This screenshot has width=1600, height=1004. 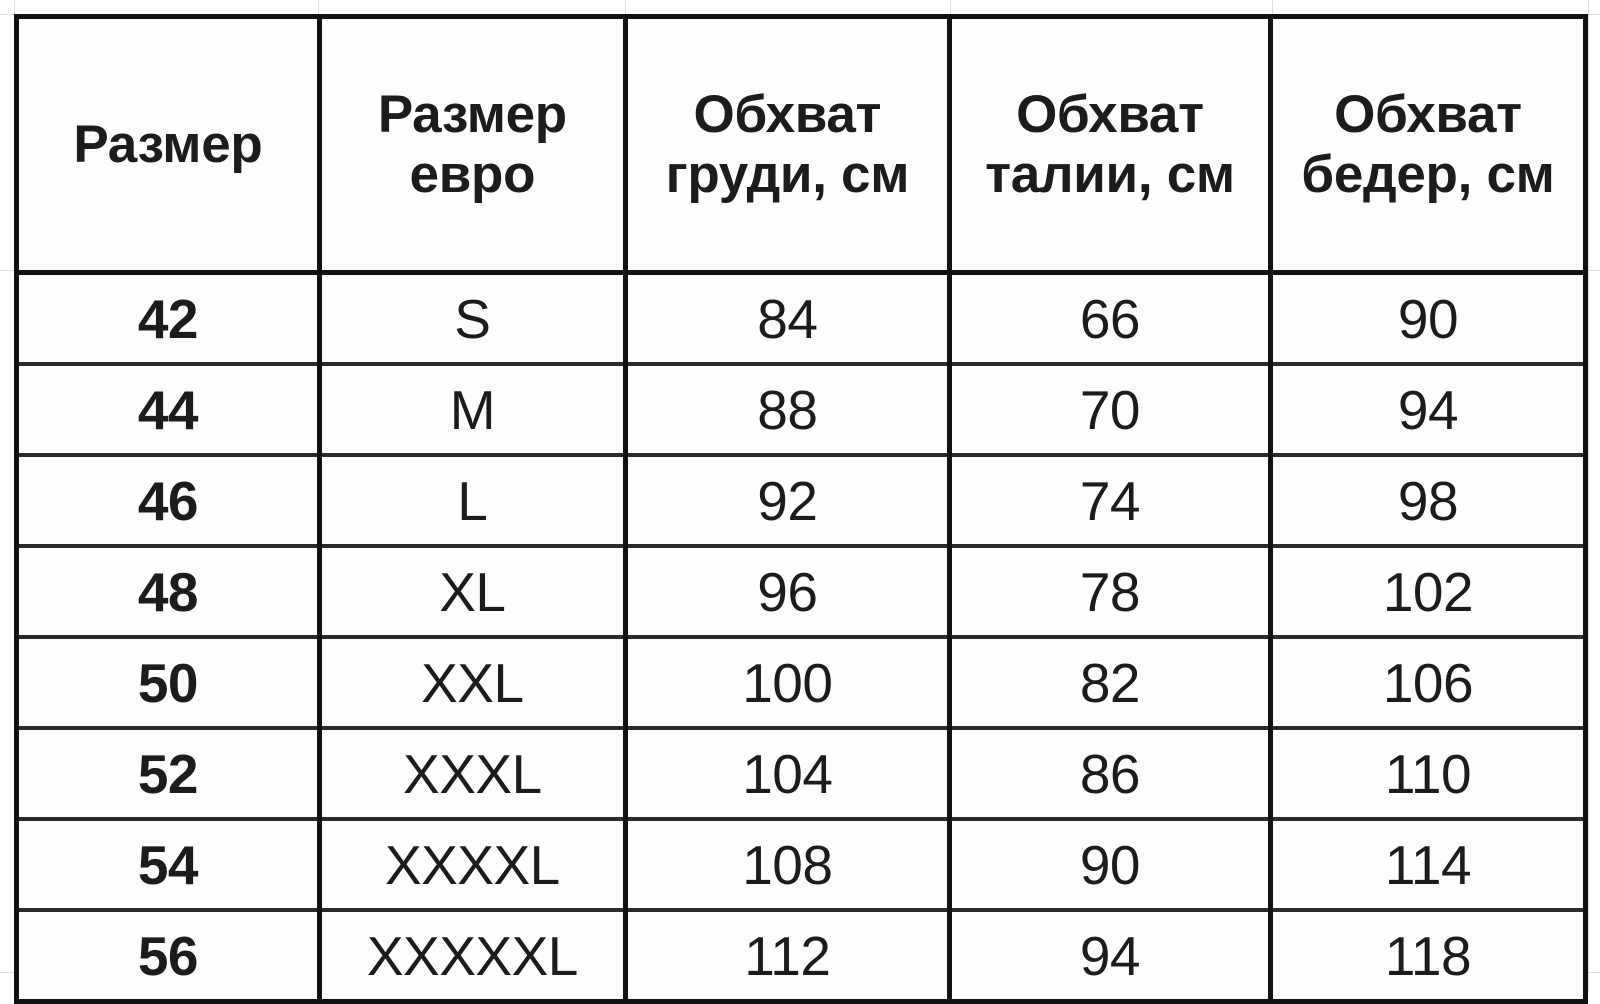 I want to click on cell-waist: 74, so click(x=1109, y=500).